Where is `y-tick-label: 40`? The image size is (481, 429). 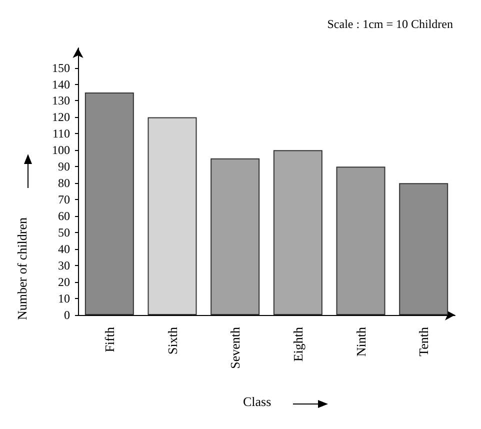
y-tick-label: 40 is located at coordinates (64, 249).